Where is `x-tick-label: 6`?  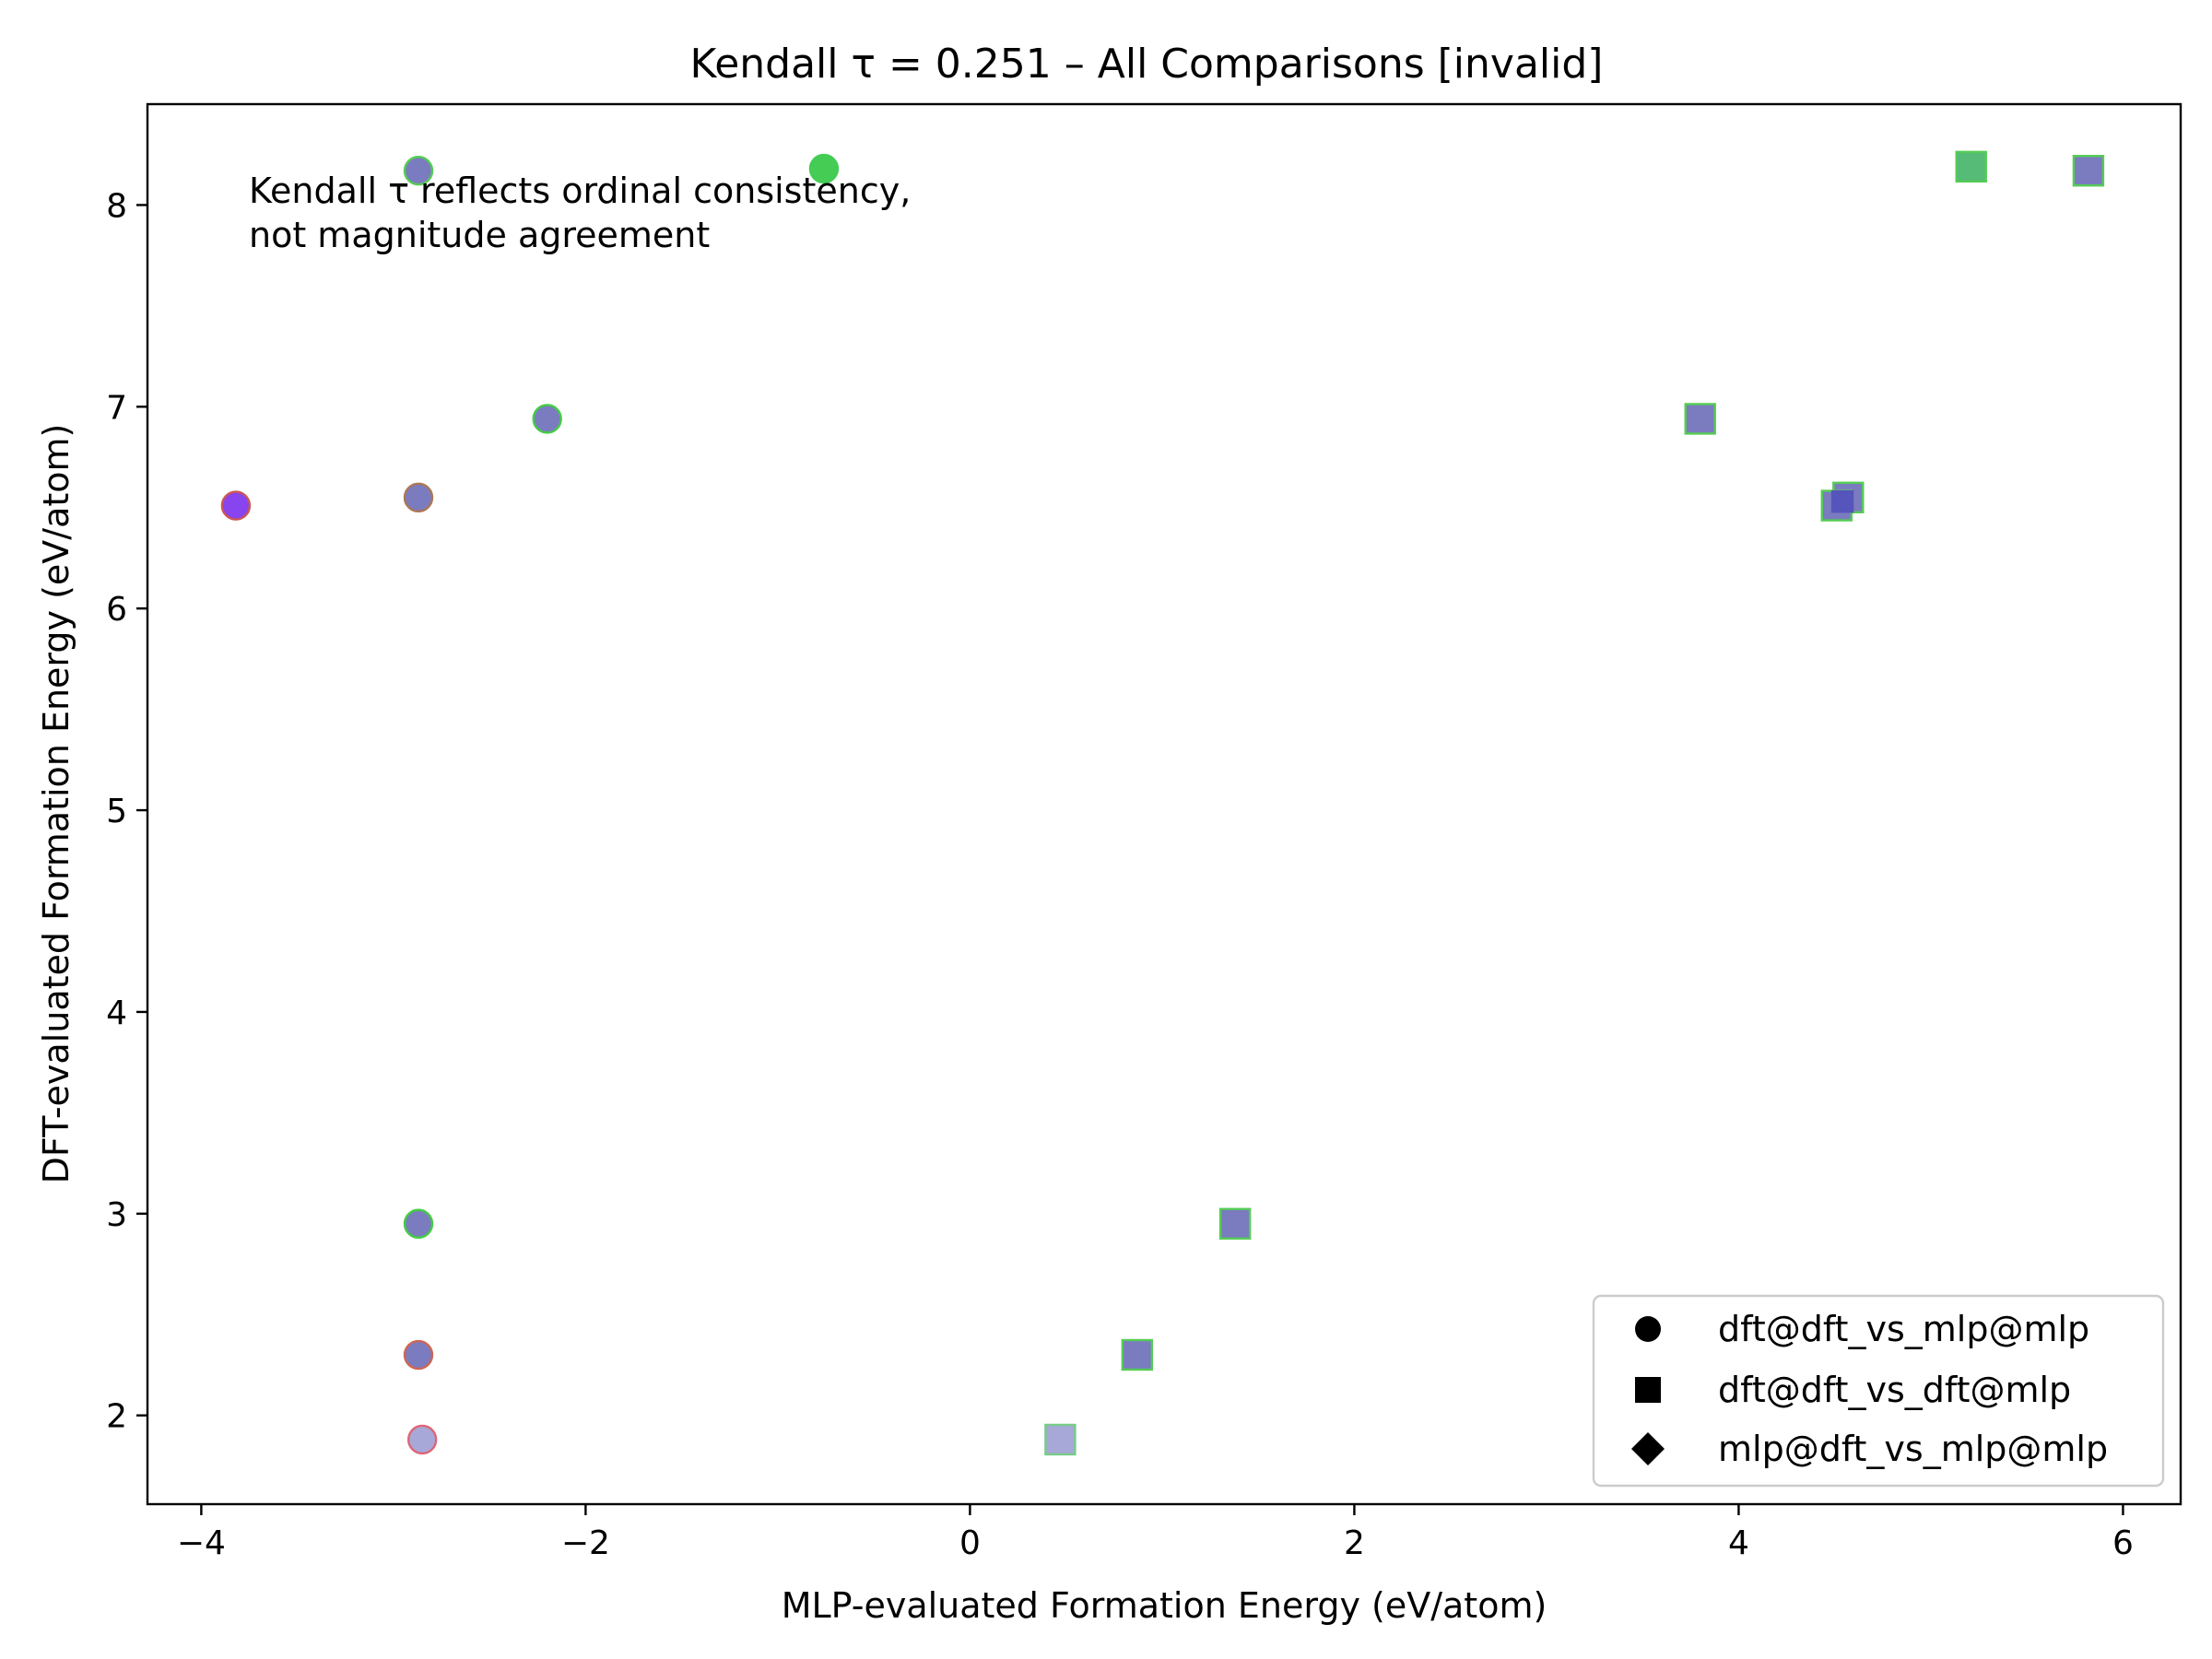 x-tick-label: 6 is located at coordinates (2123, 1543).